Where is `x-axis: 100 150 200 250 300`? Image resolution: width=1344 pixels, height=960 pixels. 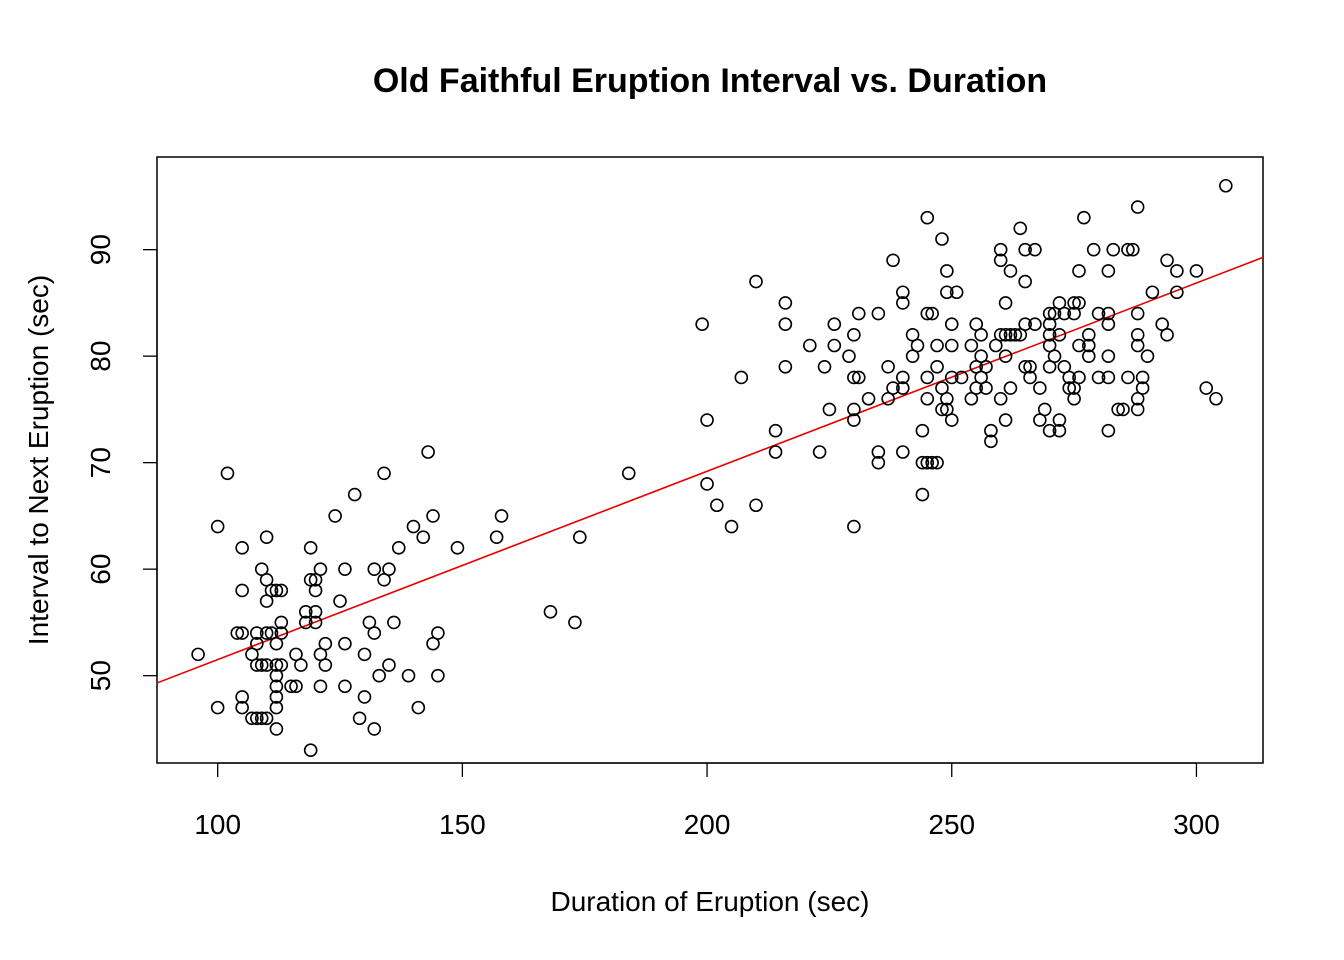 x-axis: 100 150 200 250 300 is located at coordinates (707, 801).